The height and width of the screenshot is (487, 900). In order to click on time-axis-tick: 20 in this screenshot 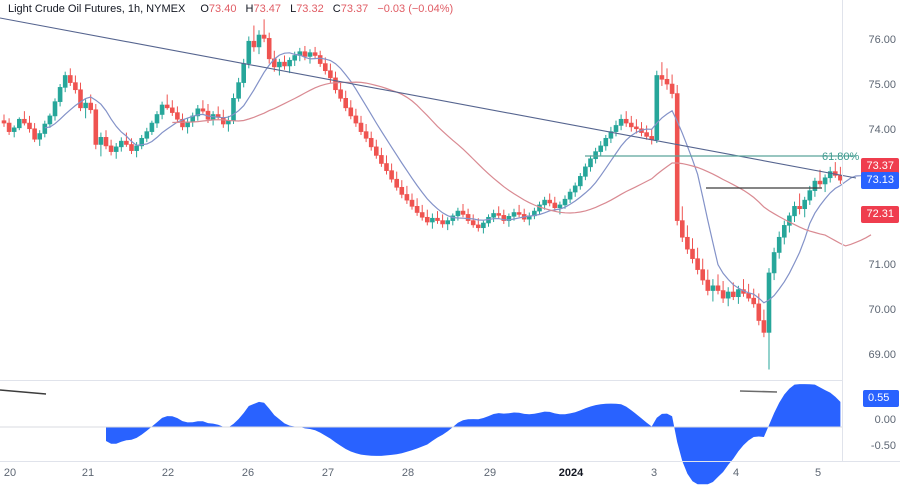, I will do `click(10, 473)`.